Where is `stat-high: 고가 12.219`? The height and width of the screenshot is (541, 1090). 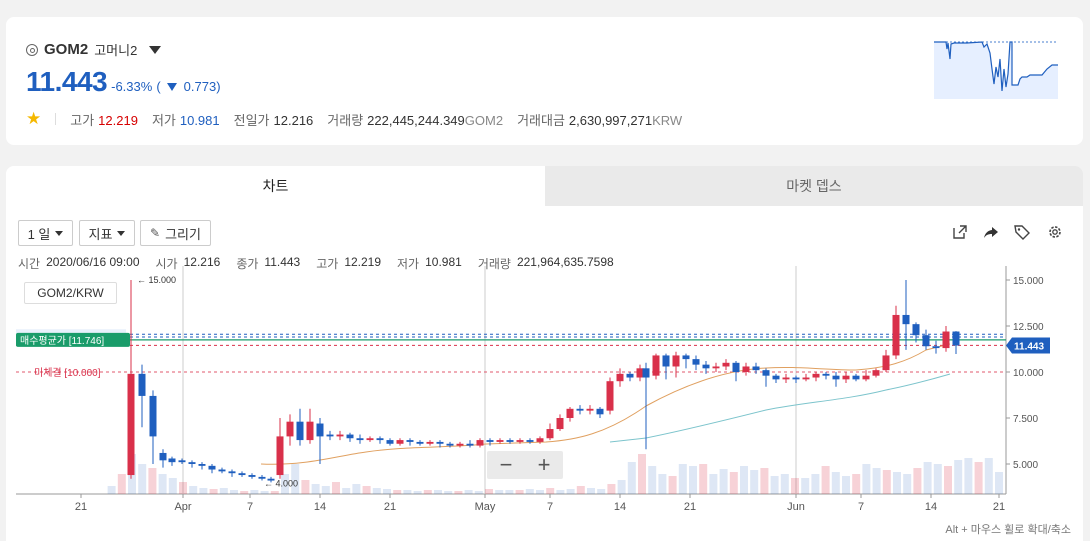
stat-high: 고가 12.219 is located at coordinates (104, 120).